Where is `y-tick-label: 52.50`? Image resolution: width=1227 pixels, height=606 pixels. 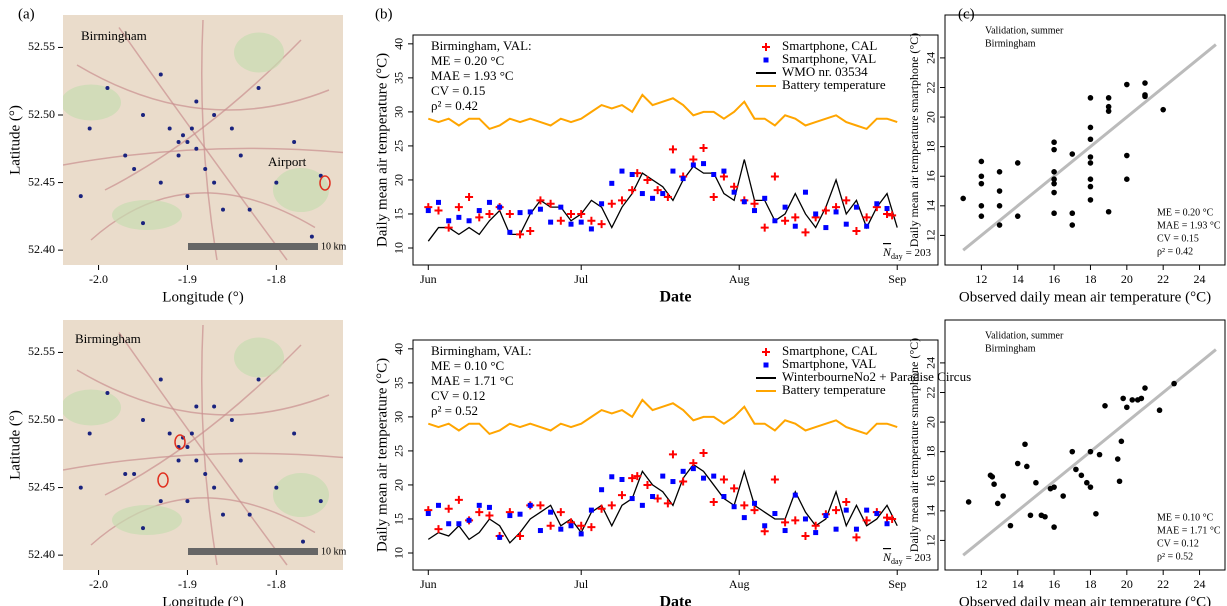
y-tick-label: 52.50 is located at coordinates (41, 114).